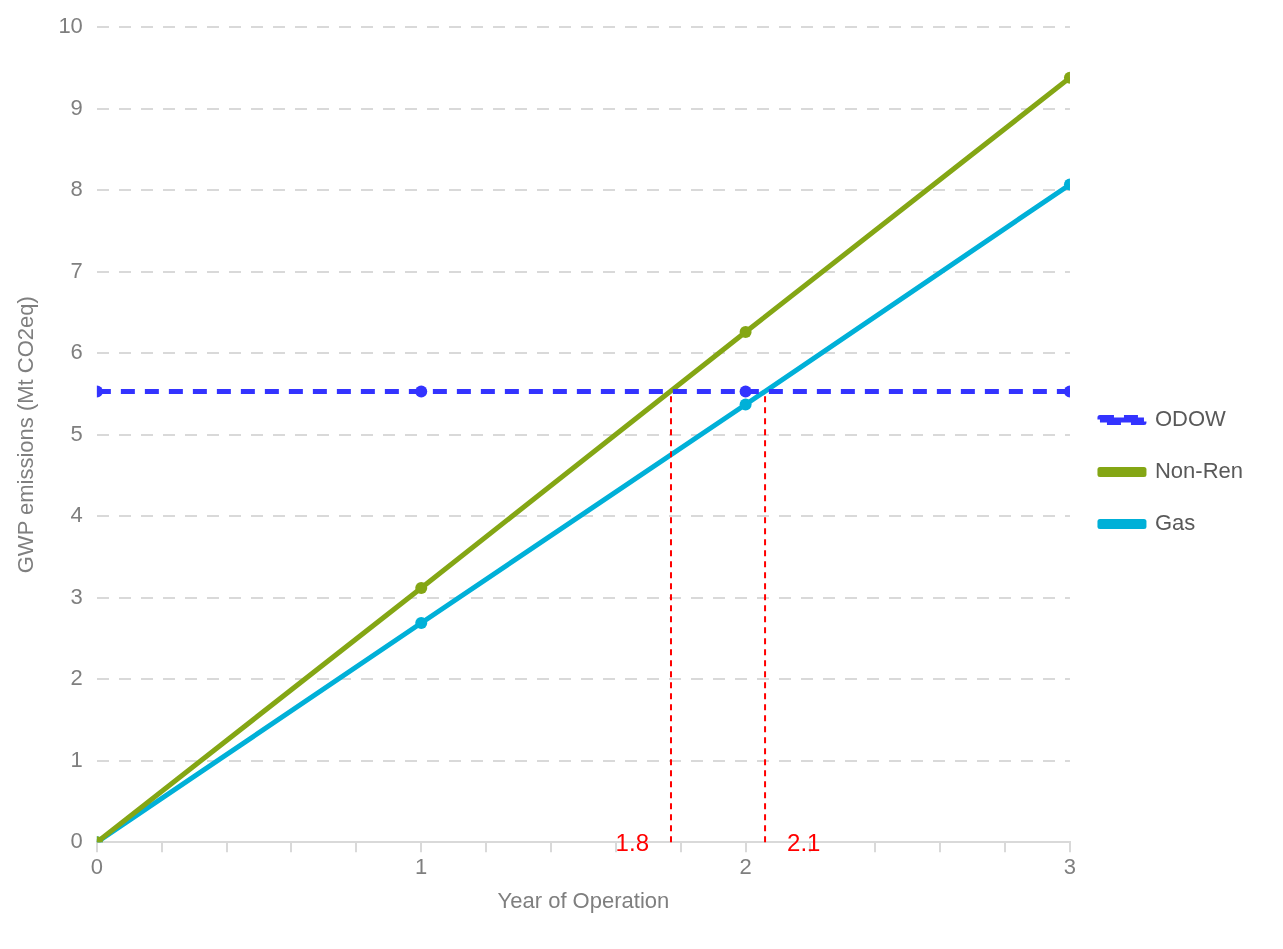 Image resolution: width=1283 pixels, height=949 pixels. Describe the element at coordinates (421, 867) in the screenshot. I see `x-tick-label: 1` at that location.